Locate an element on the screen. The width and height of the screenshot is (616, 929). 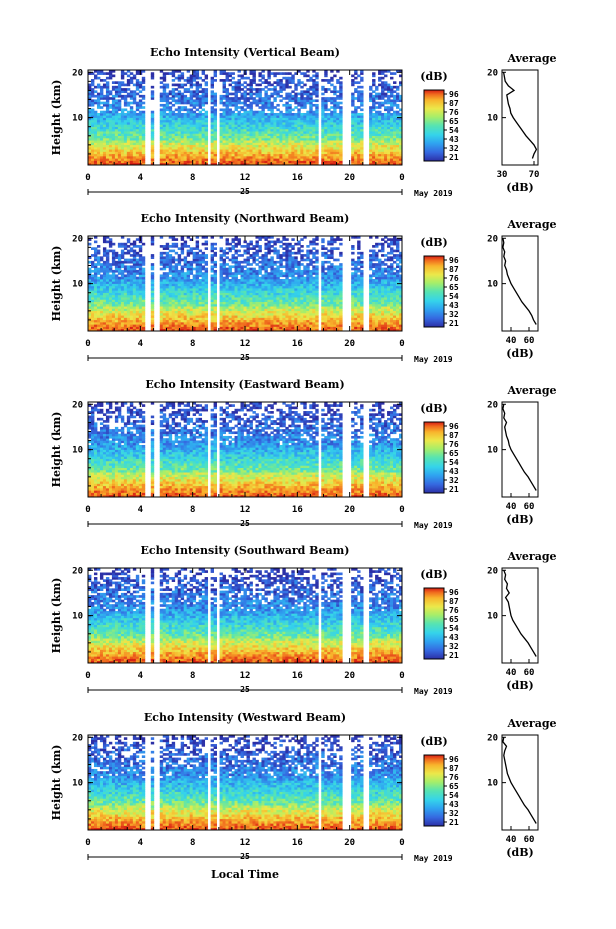
avg-y-tick-label: 10 is located at coordinates (492, 119).